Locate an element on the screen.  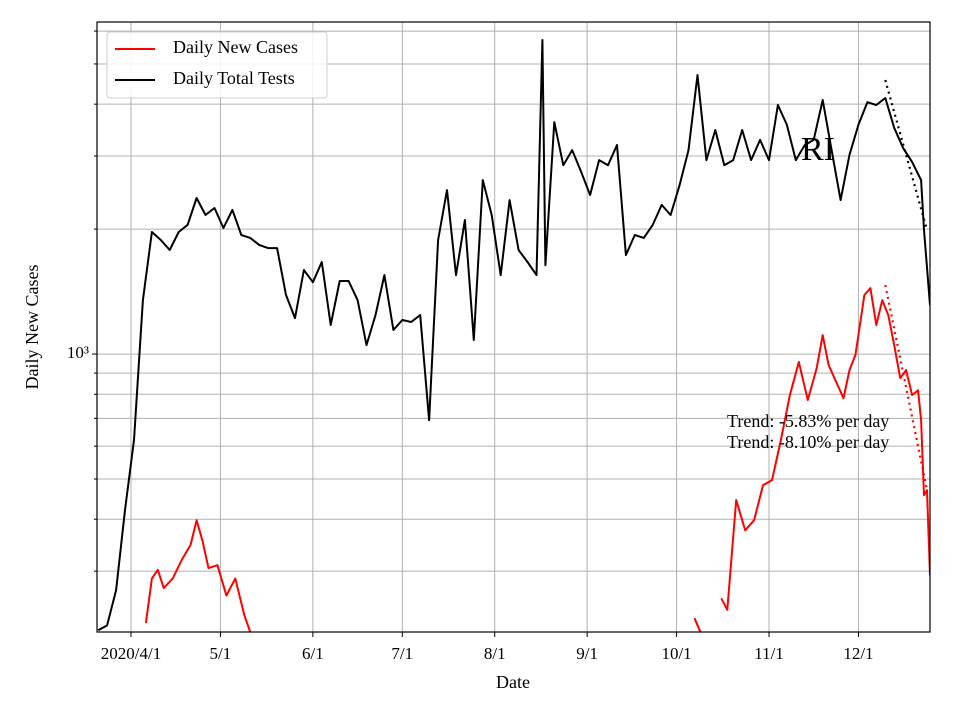
legend-label: Daily New Cases is located at coordinates (235, 47).